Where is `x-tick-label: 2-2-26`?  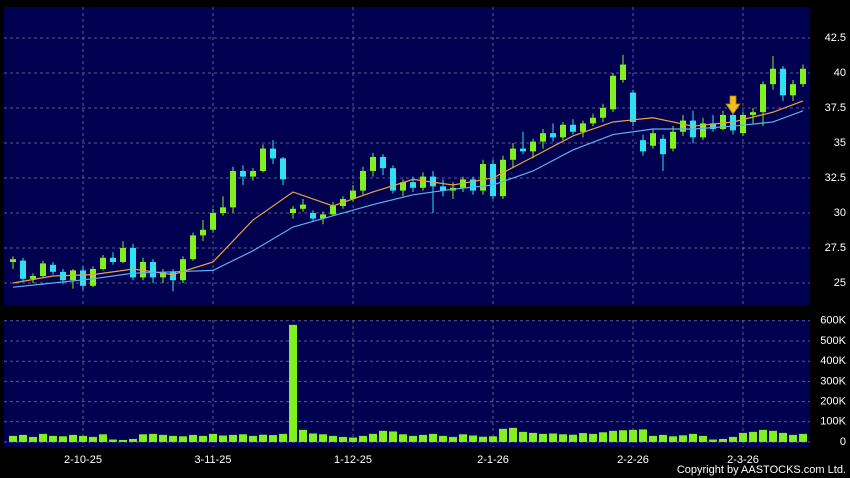 x-tick-label: 2-2-26 is located at coordinates (633, 460).